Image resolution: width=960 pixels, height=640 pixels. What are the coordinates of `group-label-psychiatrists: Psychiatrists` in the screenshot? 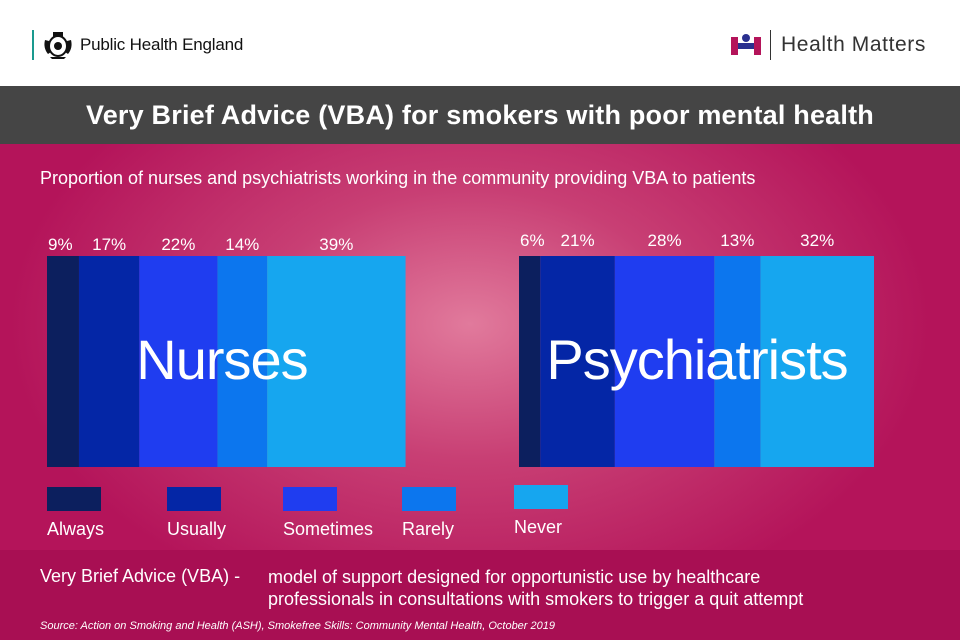 It's located at (696, 359).